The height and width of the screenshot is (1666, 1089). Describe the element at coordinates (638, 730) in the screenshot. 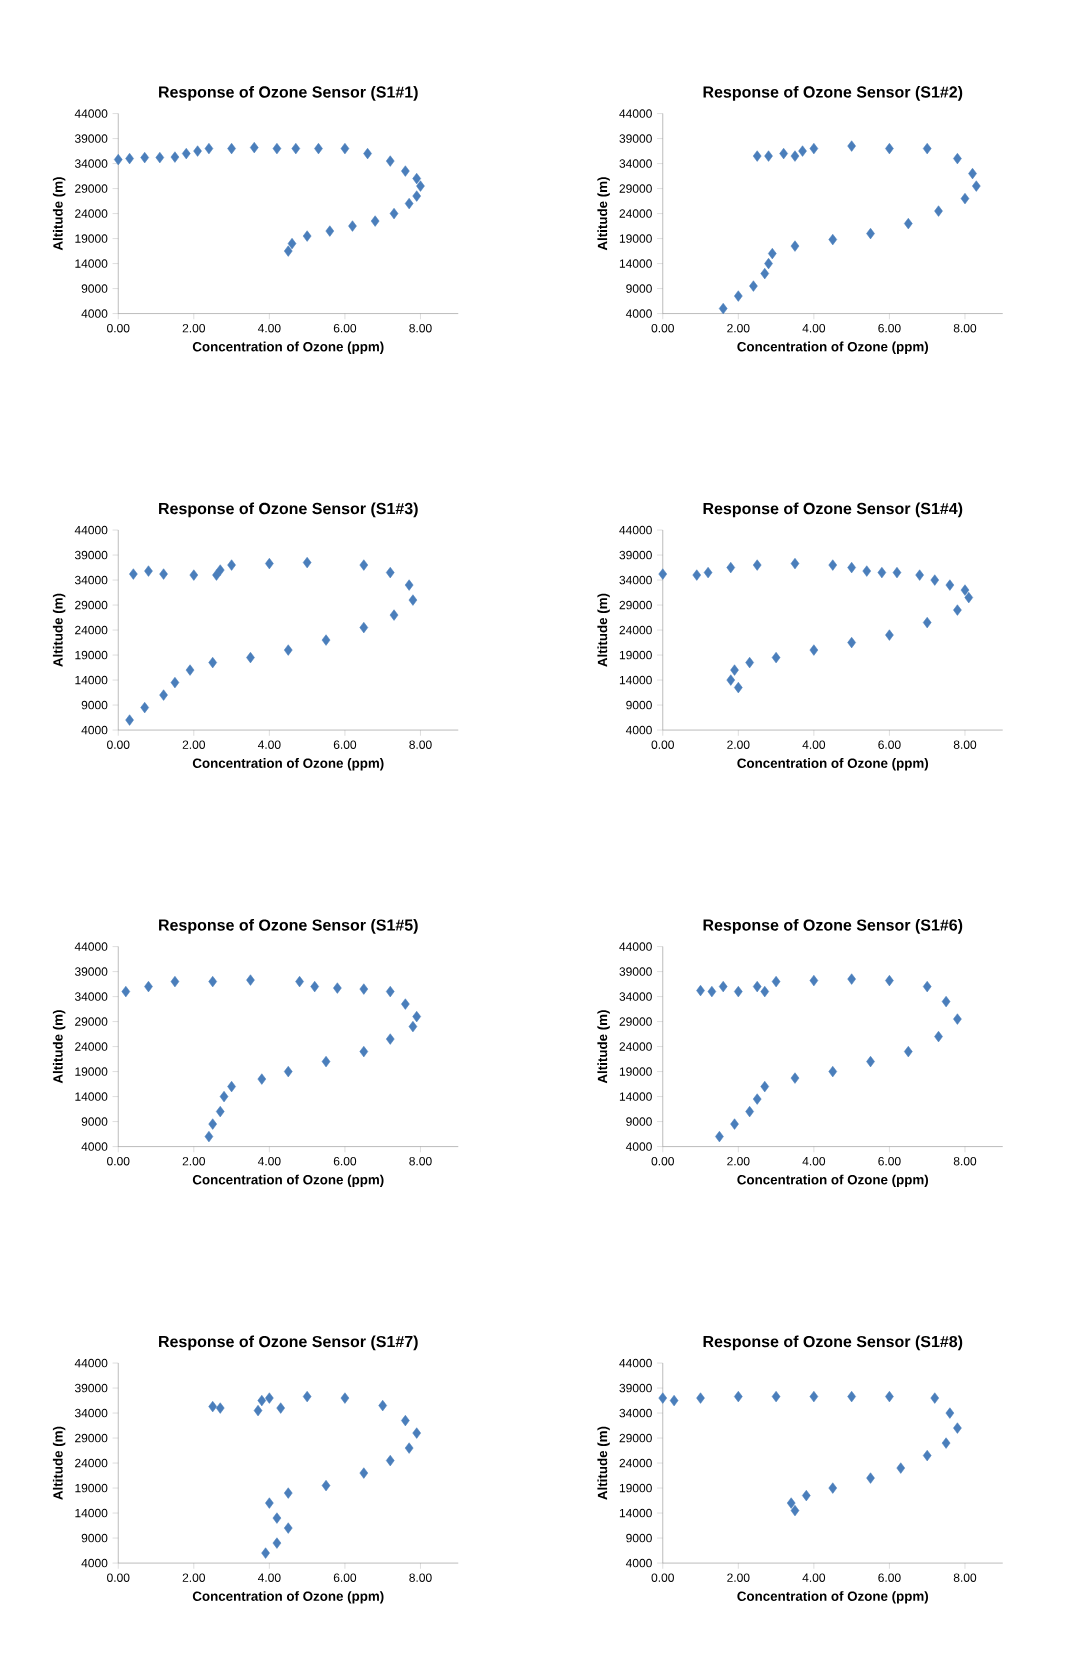

I see `y-tick-label: 4000` at that location.